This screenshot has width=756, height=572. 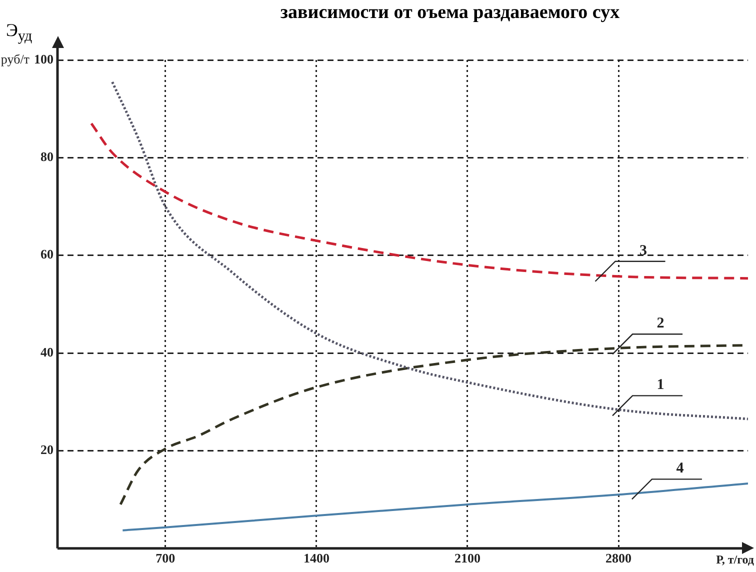 I want to click on y-tick-label: 40, so click(x=47, y=352).